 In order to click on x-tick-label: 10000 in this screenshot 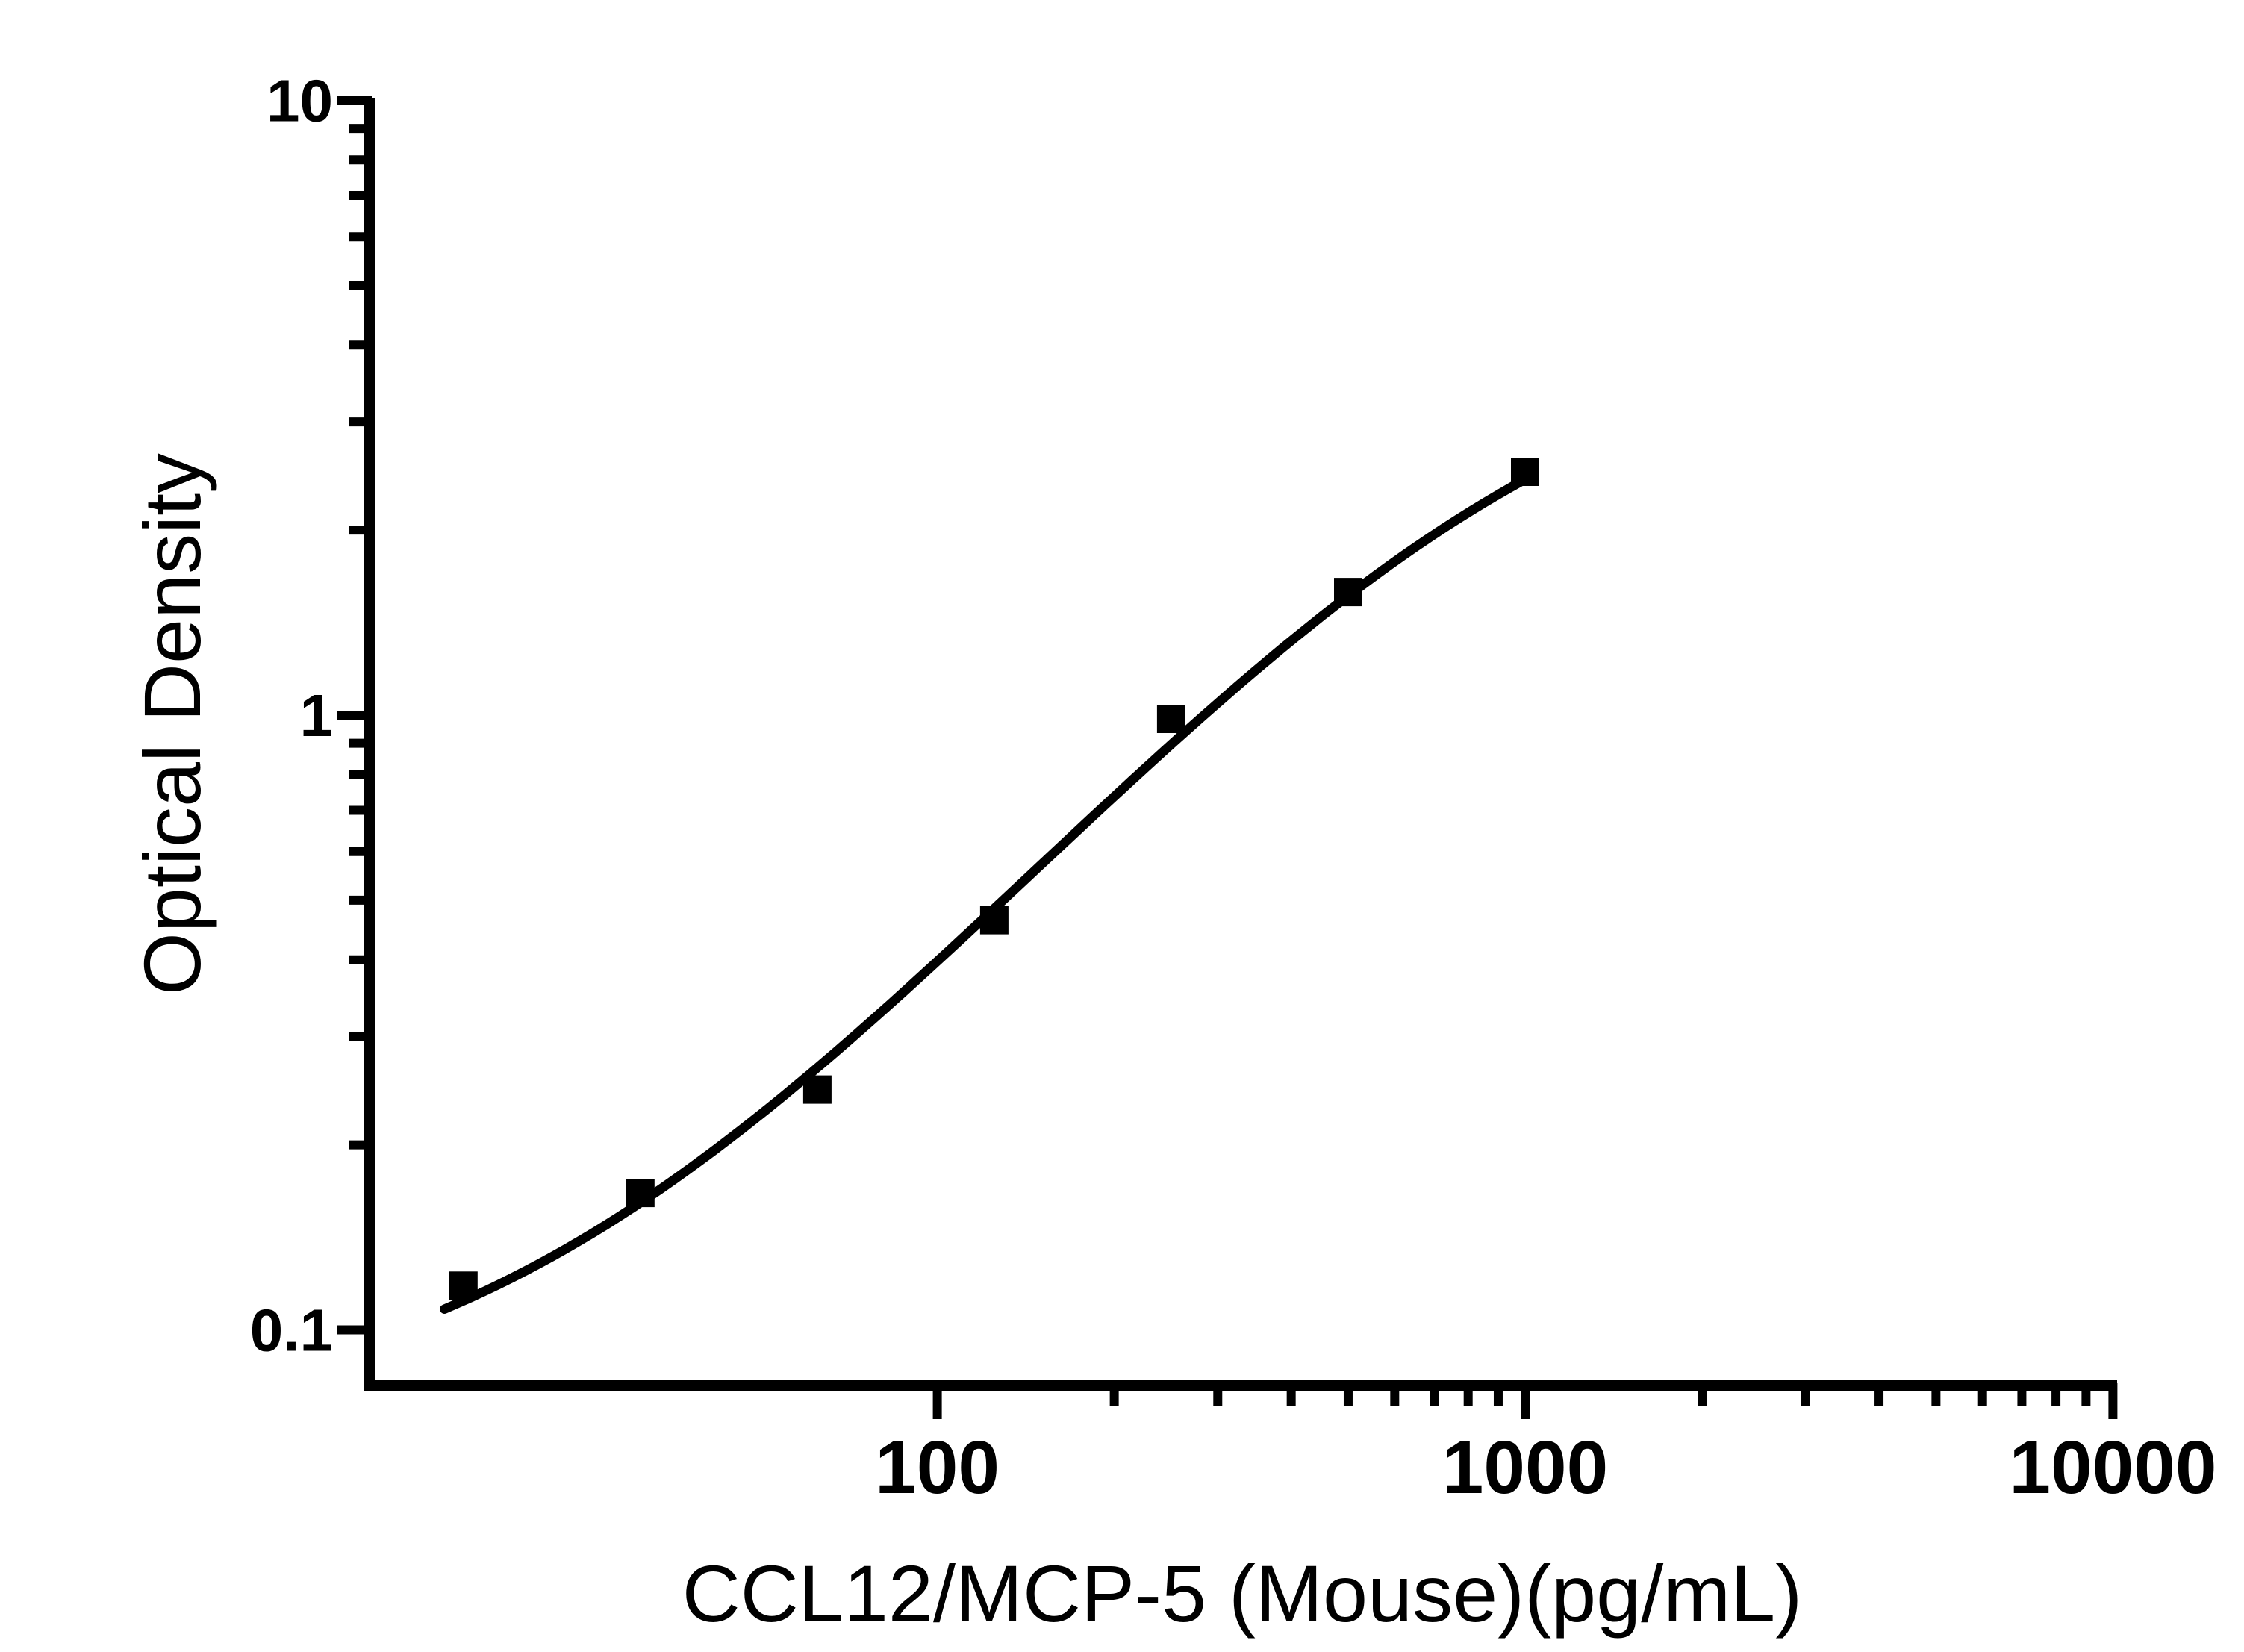, I will do `click(2112, 1468)`.